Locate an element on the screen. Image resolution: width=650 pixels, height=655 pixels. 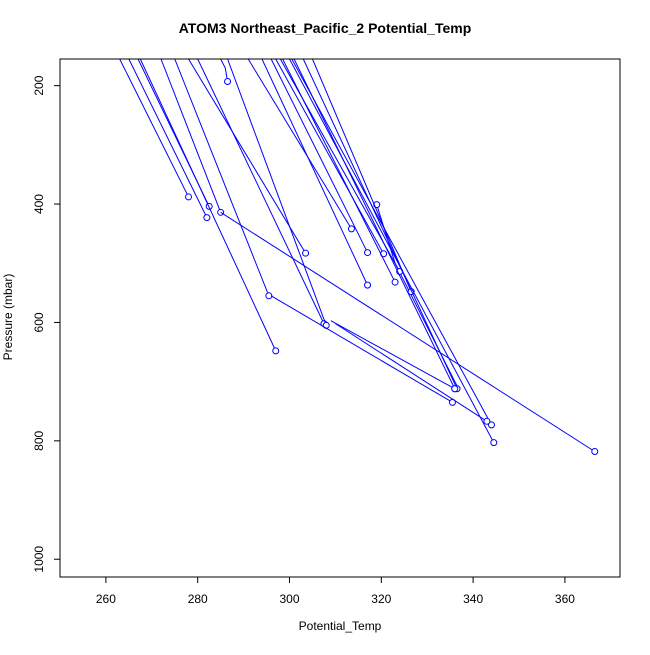
x-tick-label: 360 is located at coordinates (565, 599).